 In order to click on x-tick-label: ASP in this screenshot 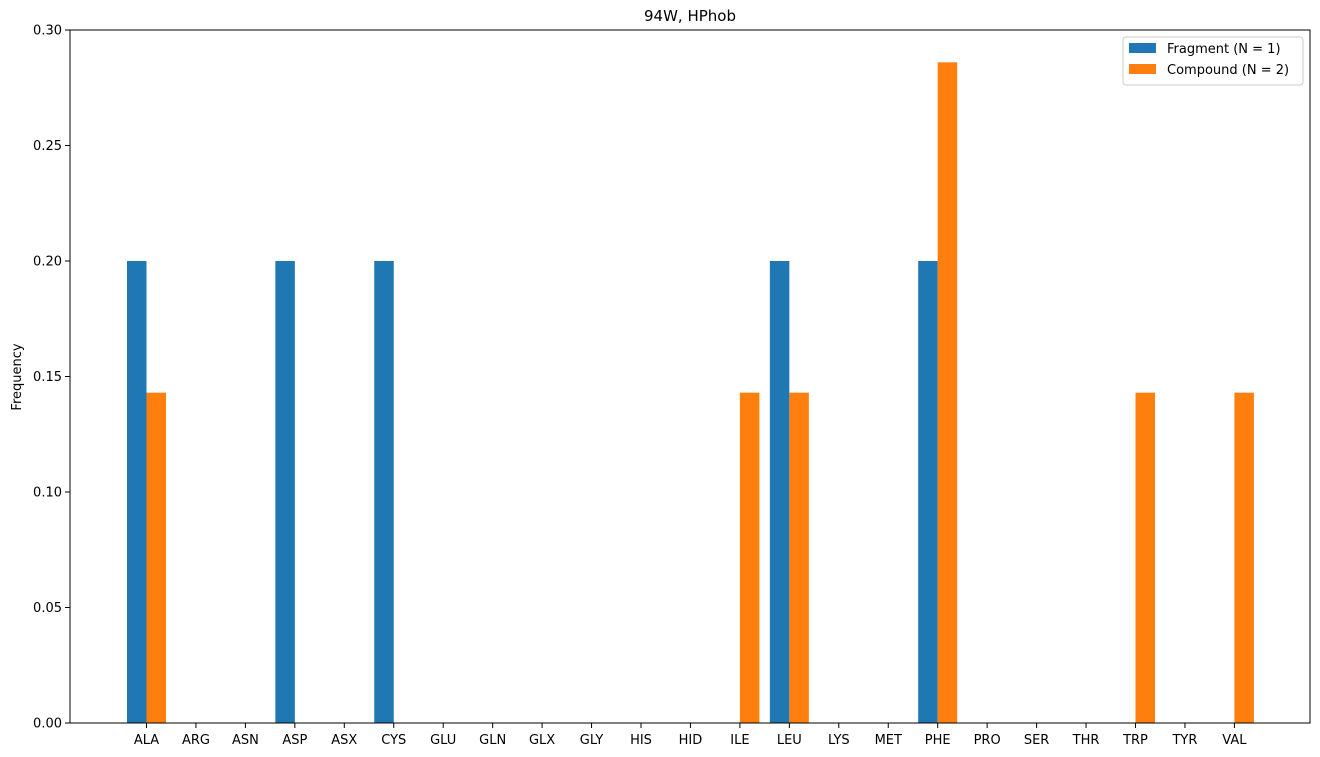, I will do `click(294, 740)`.